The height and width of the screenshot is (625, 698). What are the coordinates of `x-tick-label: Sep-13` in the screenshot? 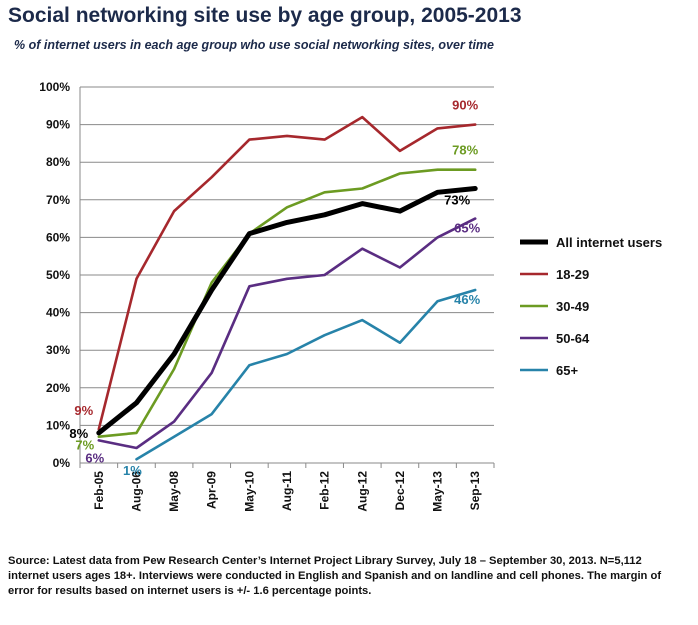 It's located at (475, 491).